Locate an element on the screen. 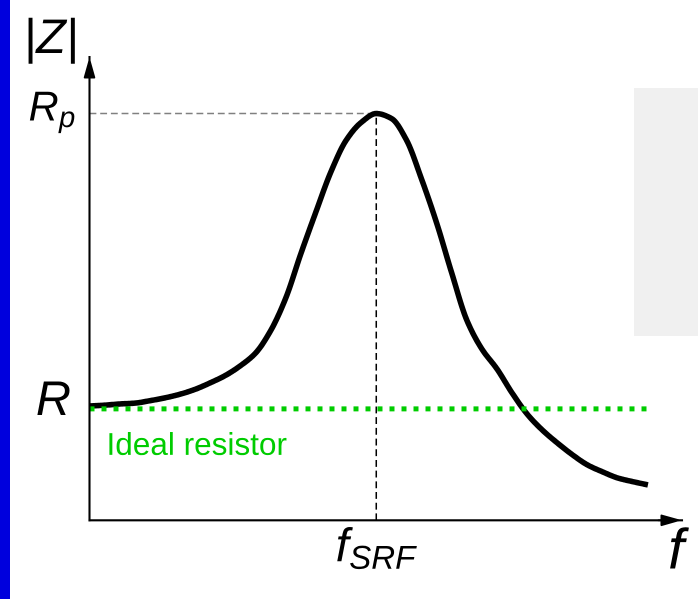 Image resolution: width=698 pixels, height=599 pixels. y-axis-title: |Z| is located at coordinates (51, 41).